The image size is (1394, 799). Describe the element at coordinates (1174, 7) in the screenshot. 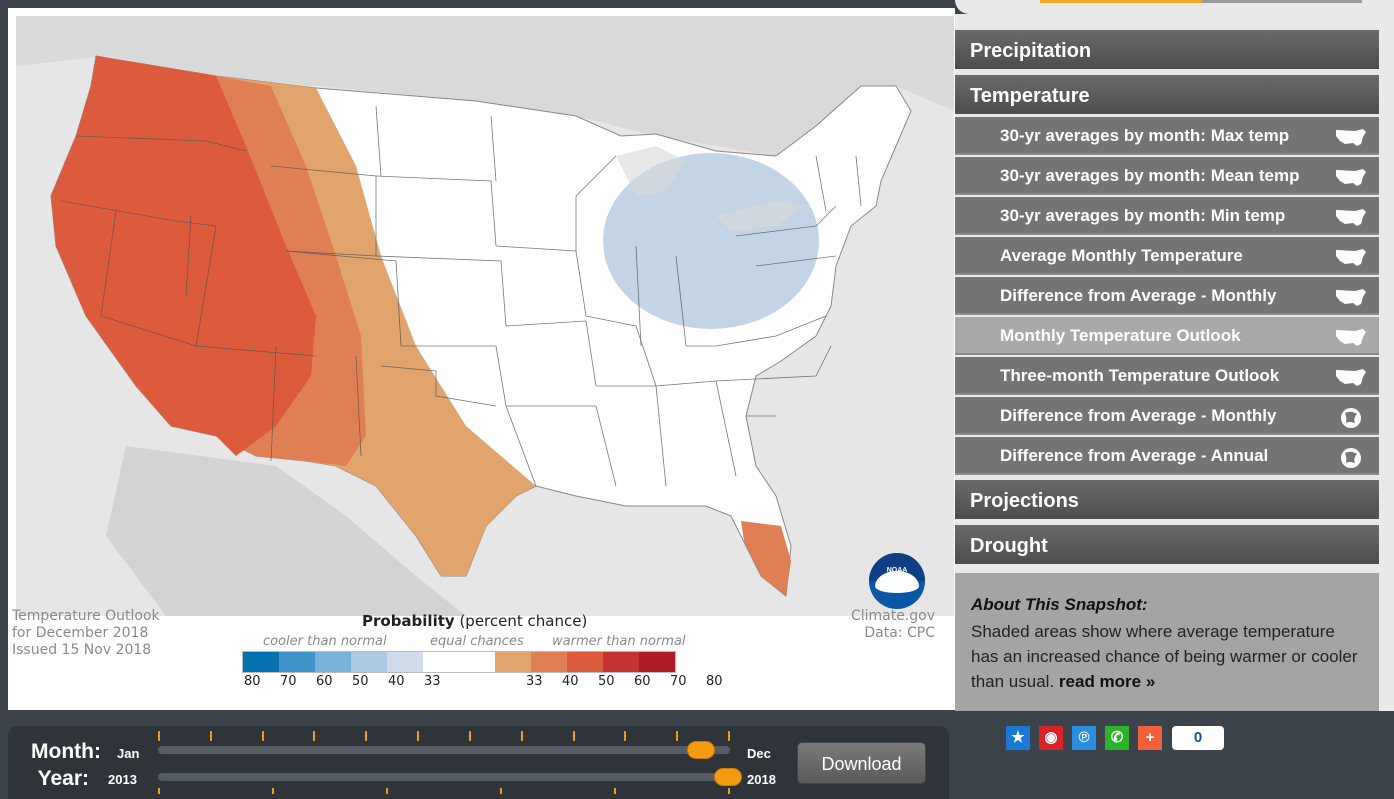

I see `top-toolbar` at that location.